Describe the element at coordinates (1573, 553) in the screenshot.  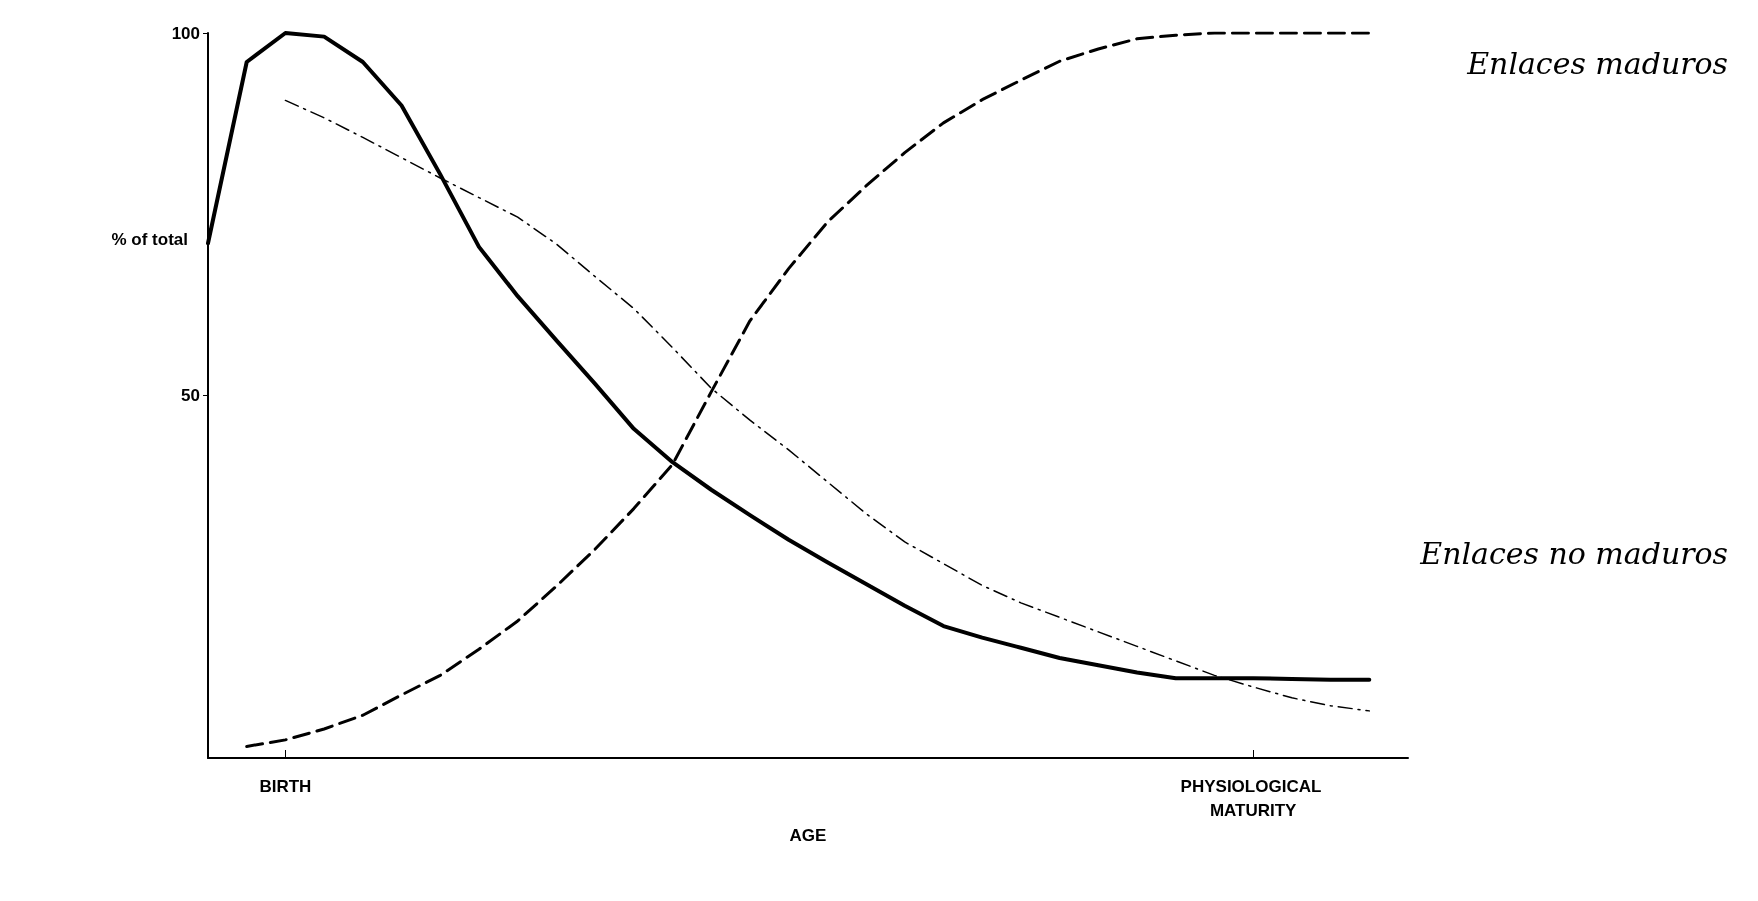
I see `text: Enlaces no maduros` at that location.